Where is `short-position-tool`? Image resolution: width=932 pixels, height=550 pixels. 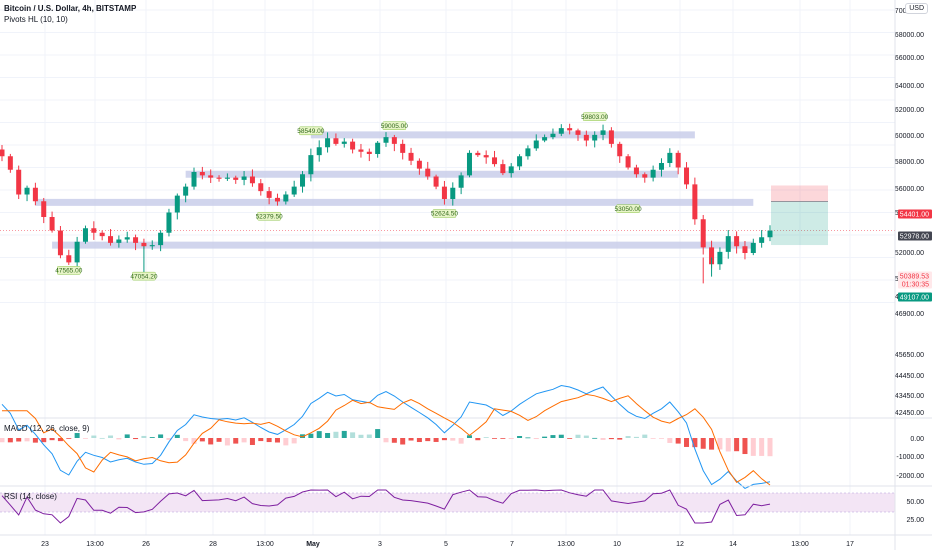 short-position-tool is located at coordinates (799, 215).